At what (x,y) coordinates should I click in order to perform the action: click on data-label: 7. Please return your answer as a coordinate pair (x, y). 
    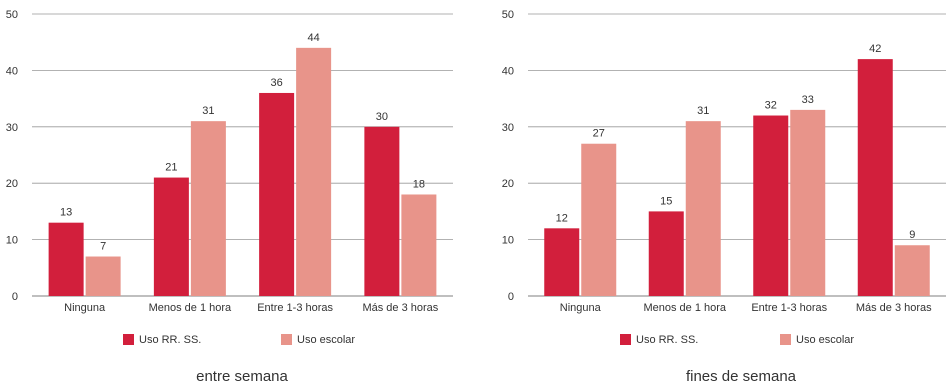
    Looking at the image, I should click on (103, 247).